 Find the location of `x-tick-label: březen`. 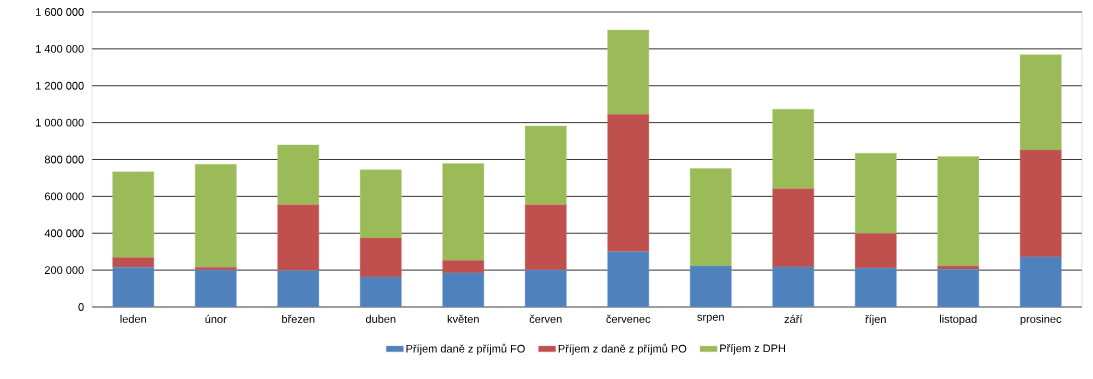

x-tick-label: březen is located at coordinates (298, 318).